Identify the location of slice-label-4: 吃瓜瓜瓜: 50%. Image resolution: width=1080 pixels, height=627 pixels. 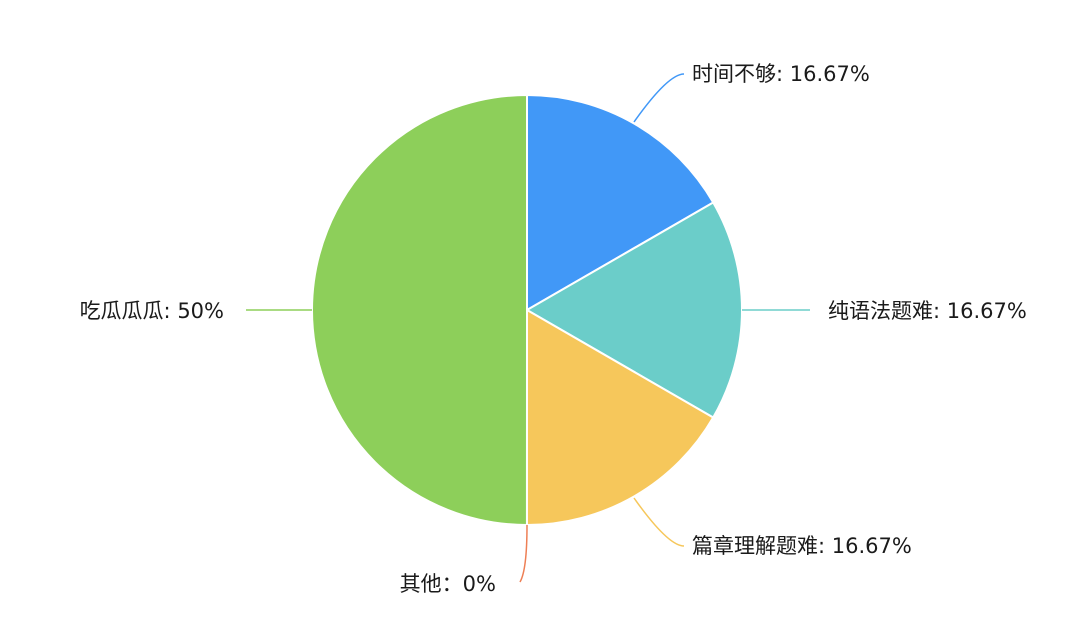
(152, 311).